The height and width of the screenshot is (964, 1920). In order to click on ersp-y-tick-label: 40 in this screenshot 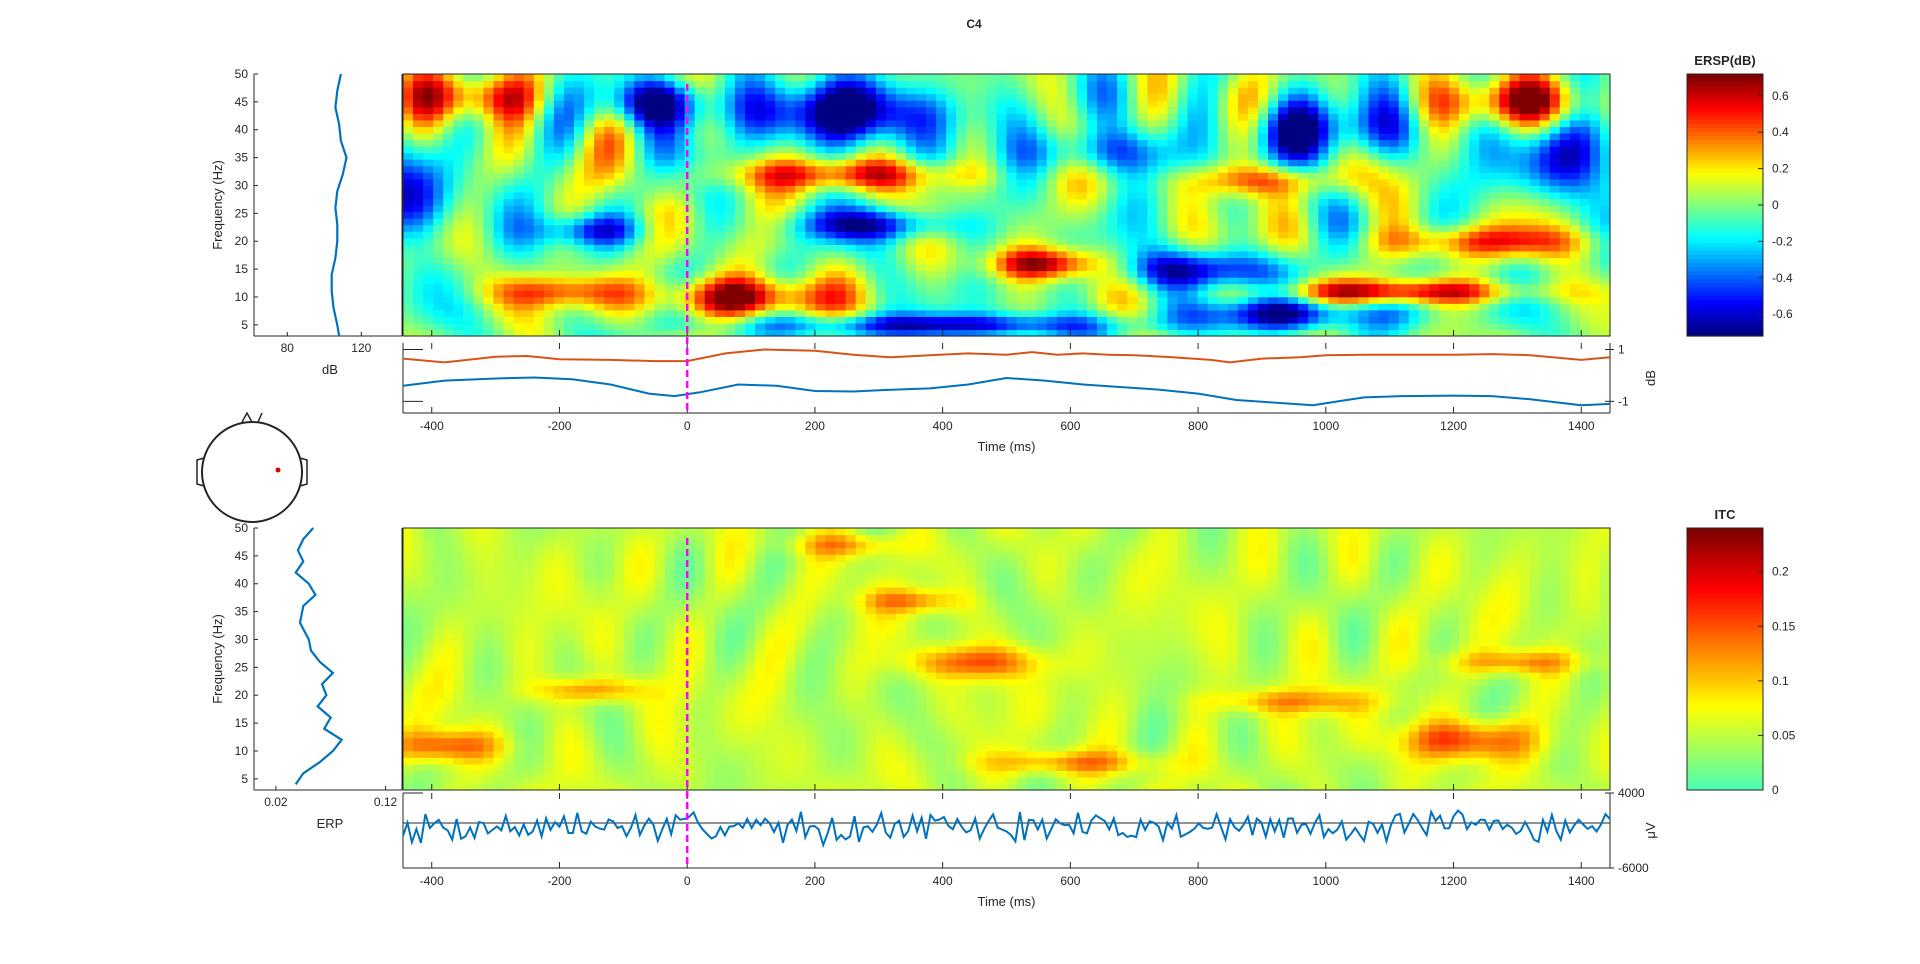, I will do `click(242, 130)`.